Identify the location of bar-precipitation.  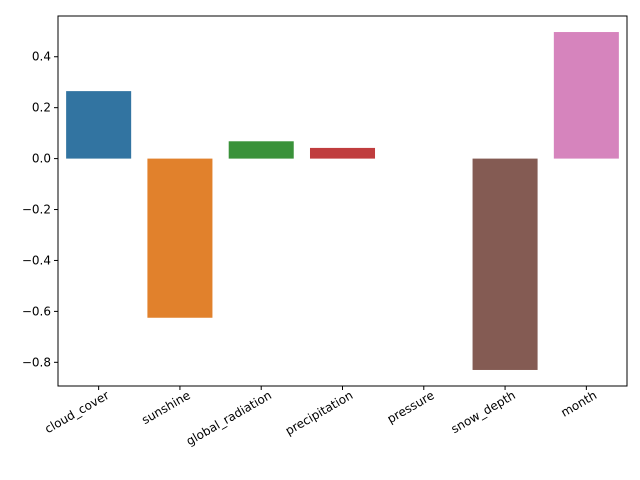
(342, 153).